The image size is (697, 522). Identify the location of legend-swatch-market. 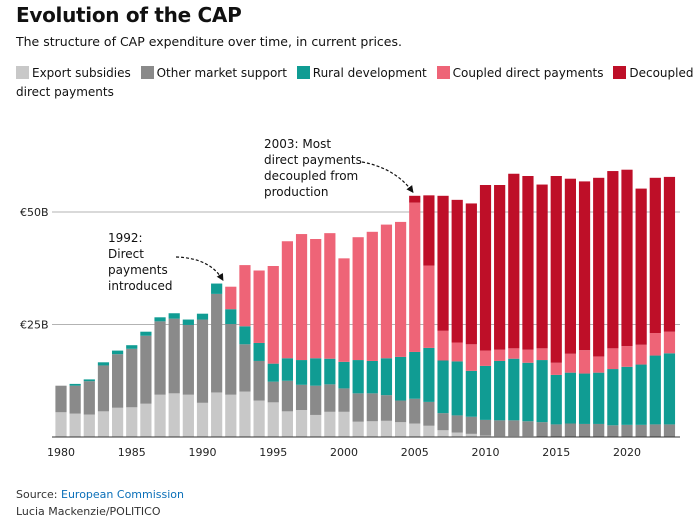
(147, 72).